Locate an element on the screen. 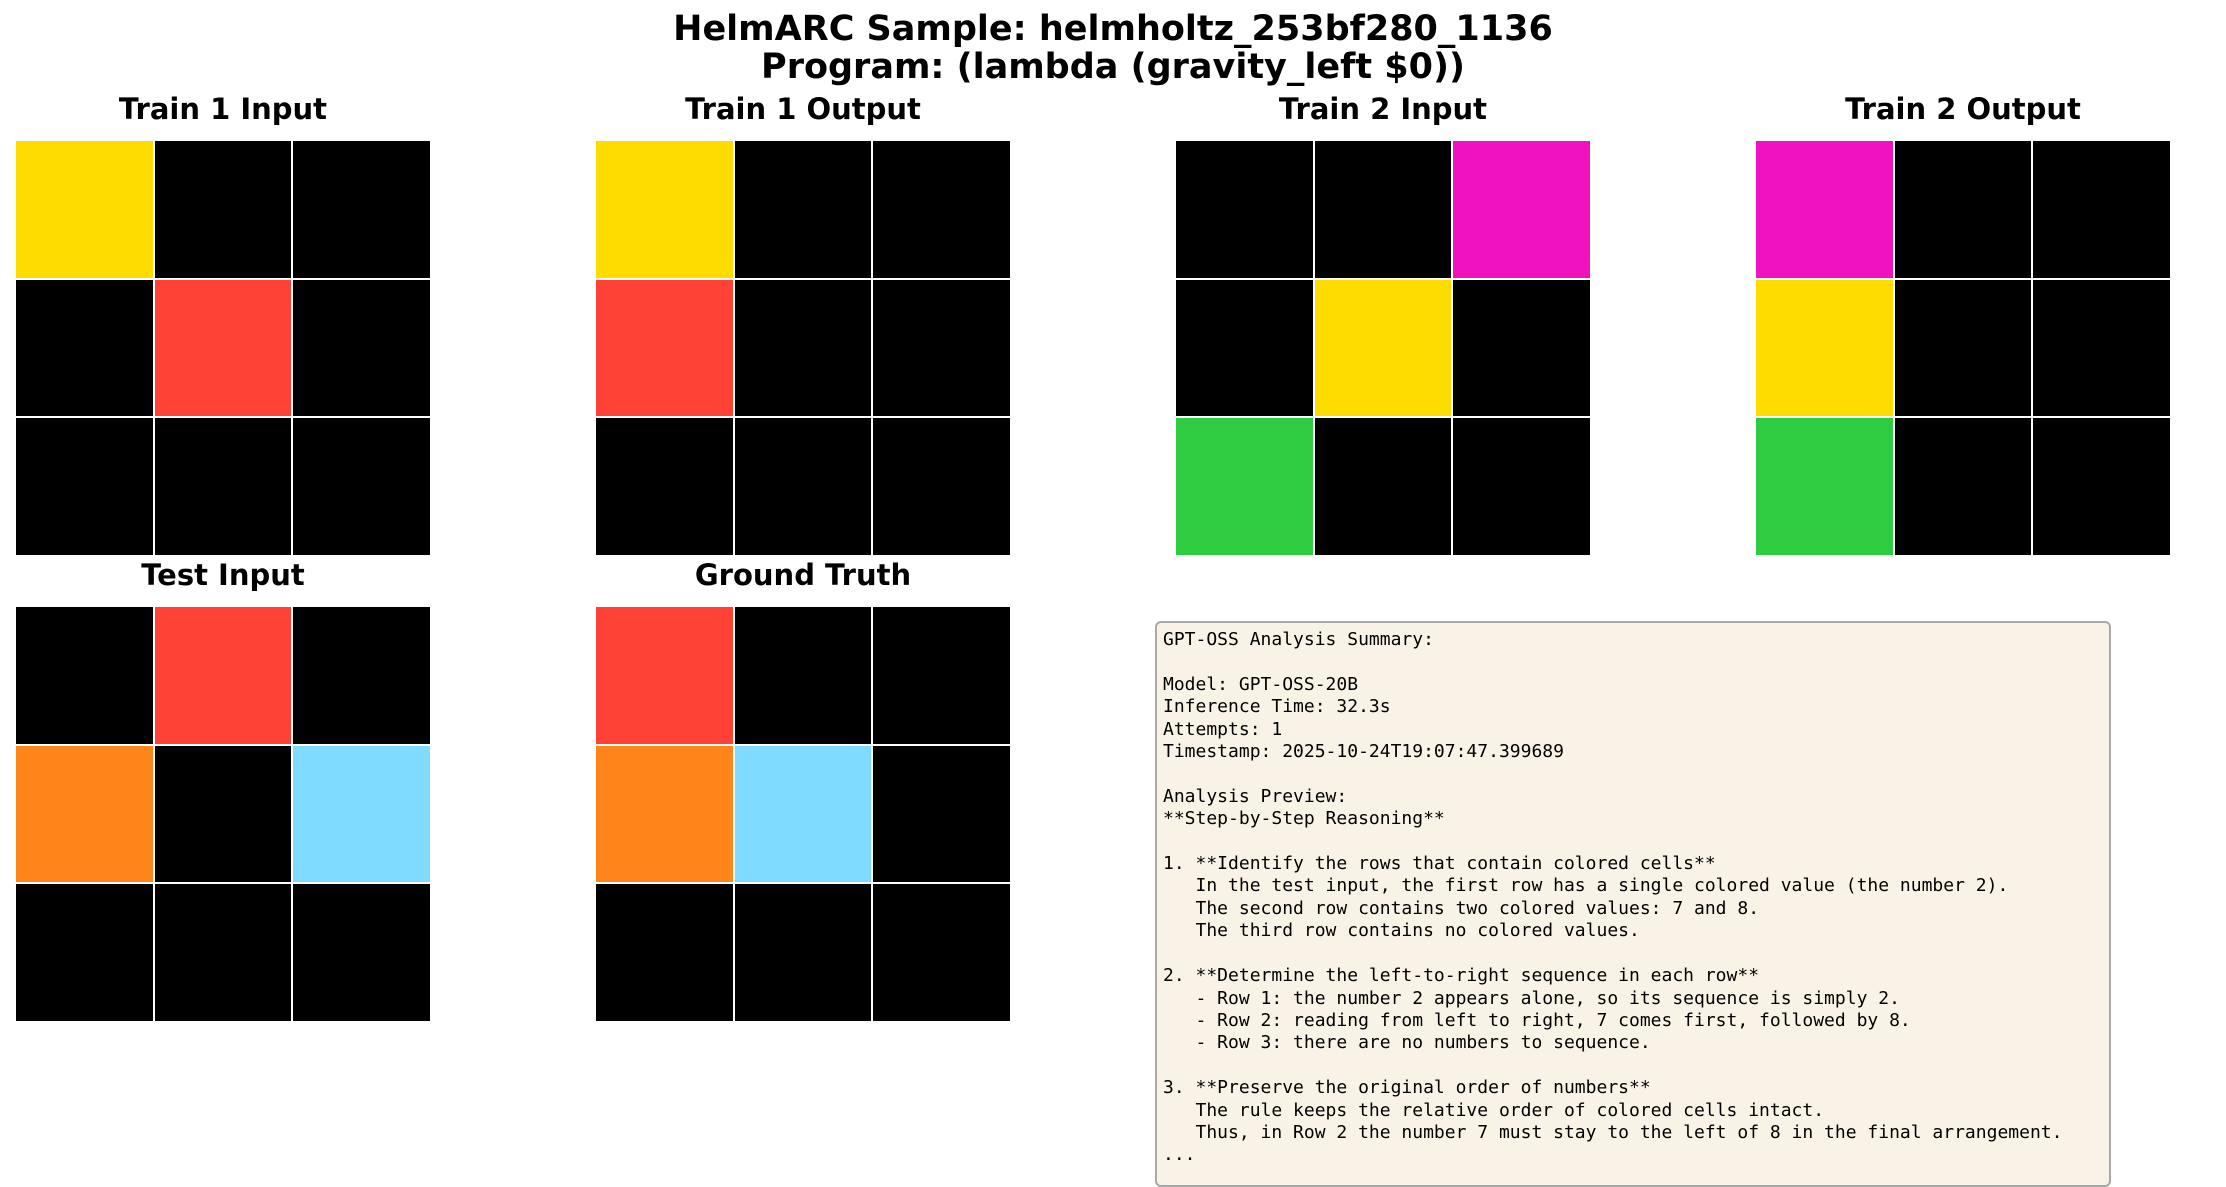  grid-ground-truth is located at coordinates (803, 814).